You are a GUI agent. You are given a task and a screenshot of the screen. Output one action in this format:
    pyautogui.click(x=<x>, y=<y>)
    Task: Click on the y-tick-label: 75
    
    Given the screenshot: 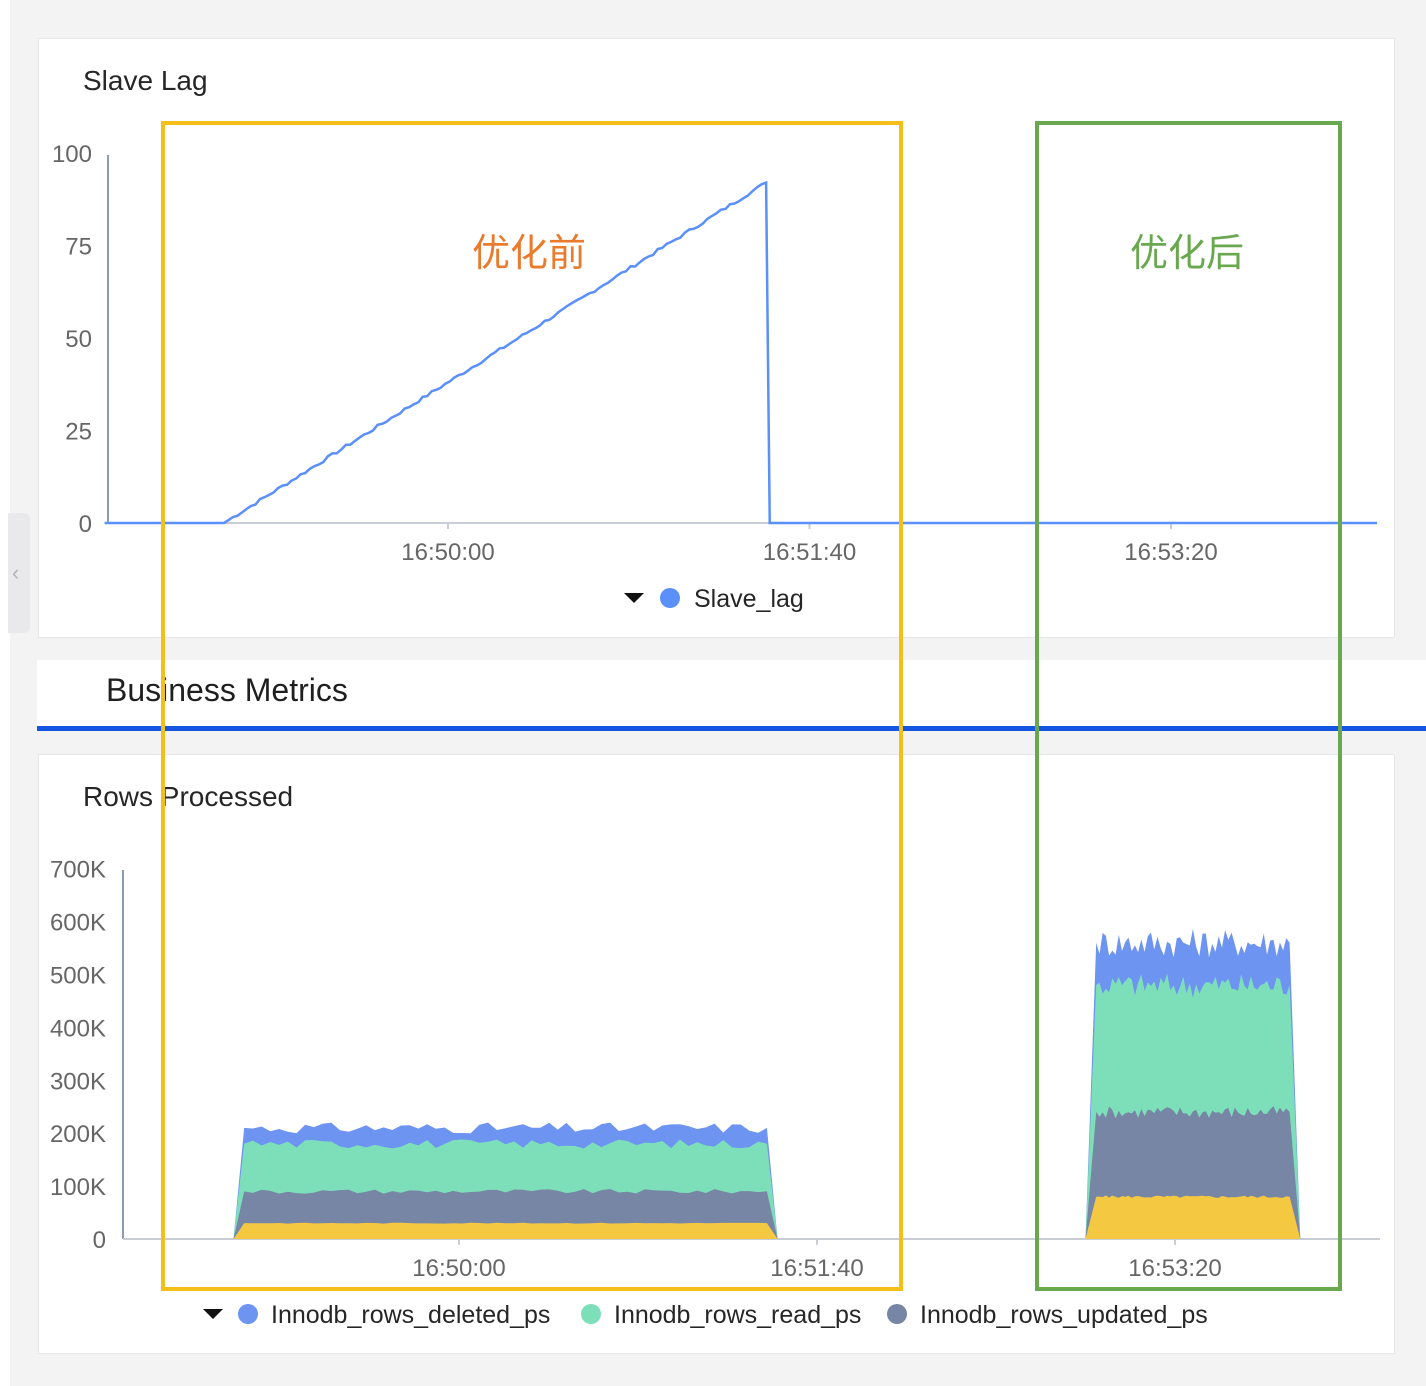 What is the action you would take?
    pyautogui.click(x=78, y=247)
    